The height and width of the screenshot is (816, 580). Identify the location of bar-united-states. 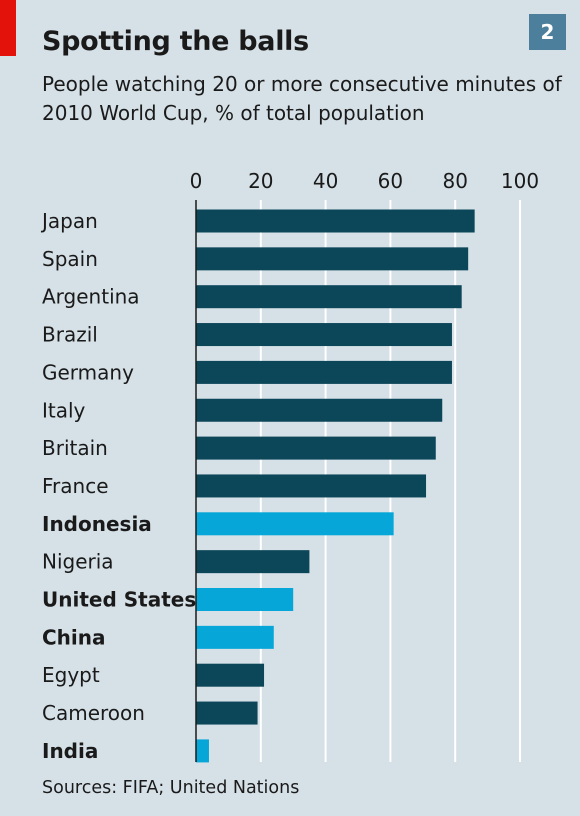
(245, 599).